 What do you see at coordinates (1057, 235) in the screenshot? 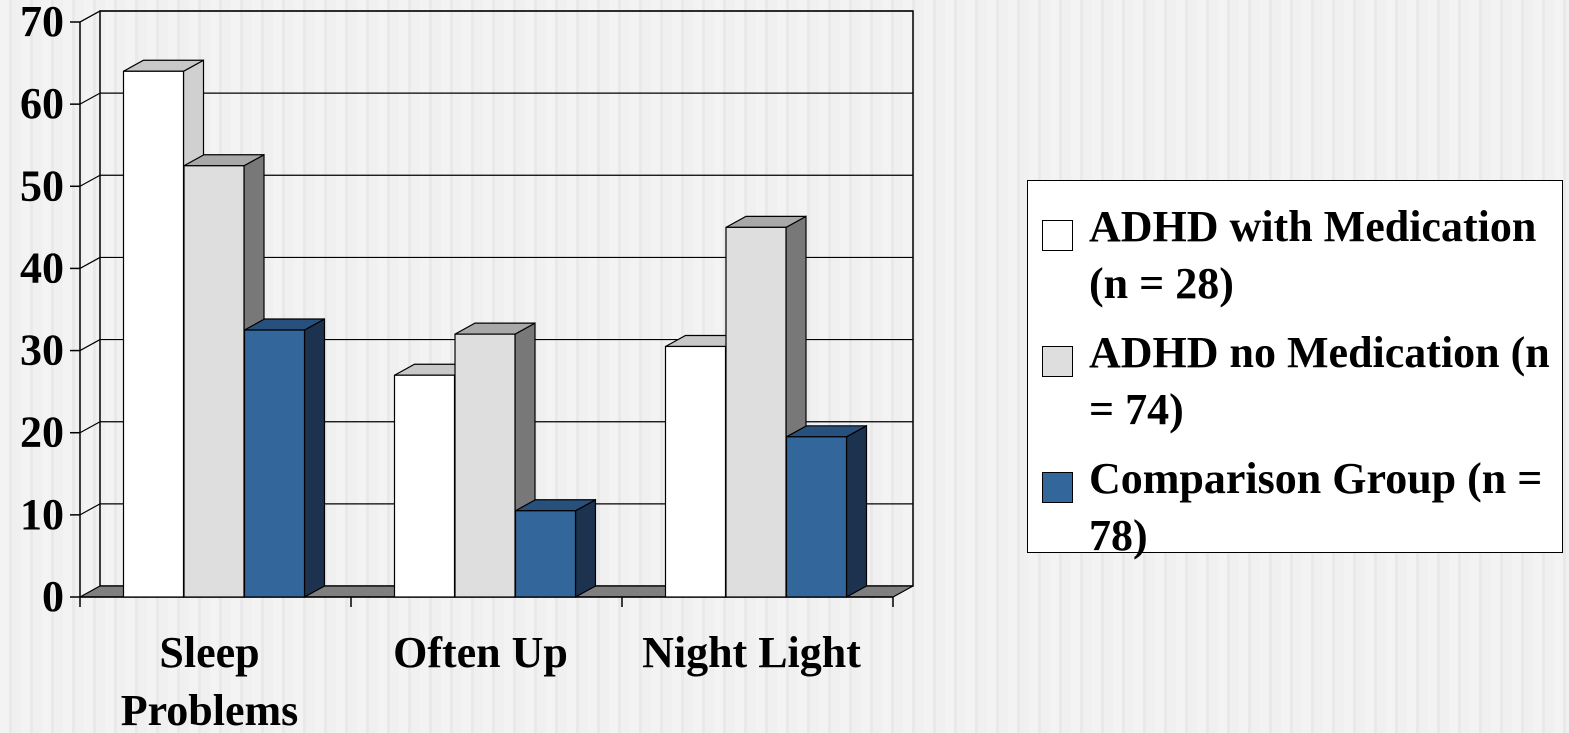
I see `legend-swatch-adhd-medication` at bounding box center [1057, 235].